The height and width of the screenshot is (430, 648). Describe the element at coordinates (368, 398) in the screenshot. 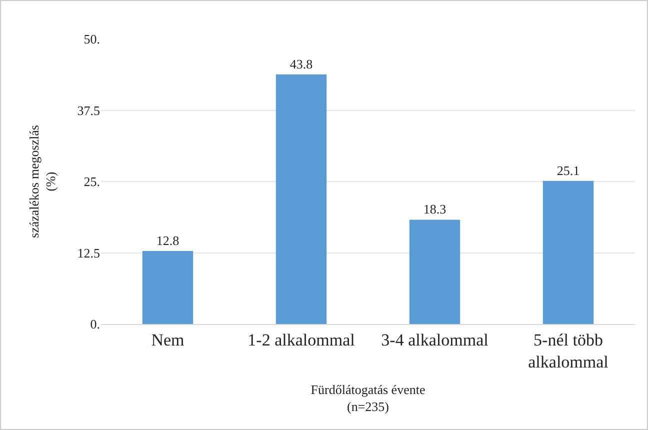

I see `x-axis-title: Fürdőlátogatás évente (n=235)` at that location.